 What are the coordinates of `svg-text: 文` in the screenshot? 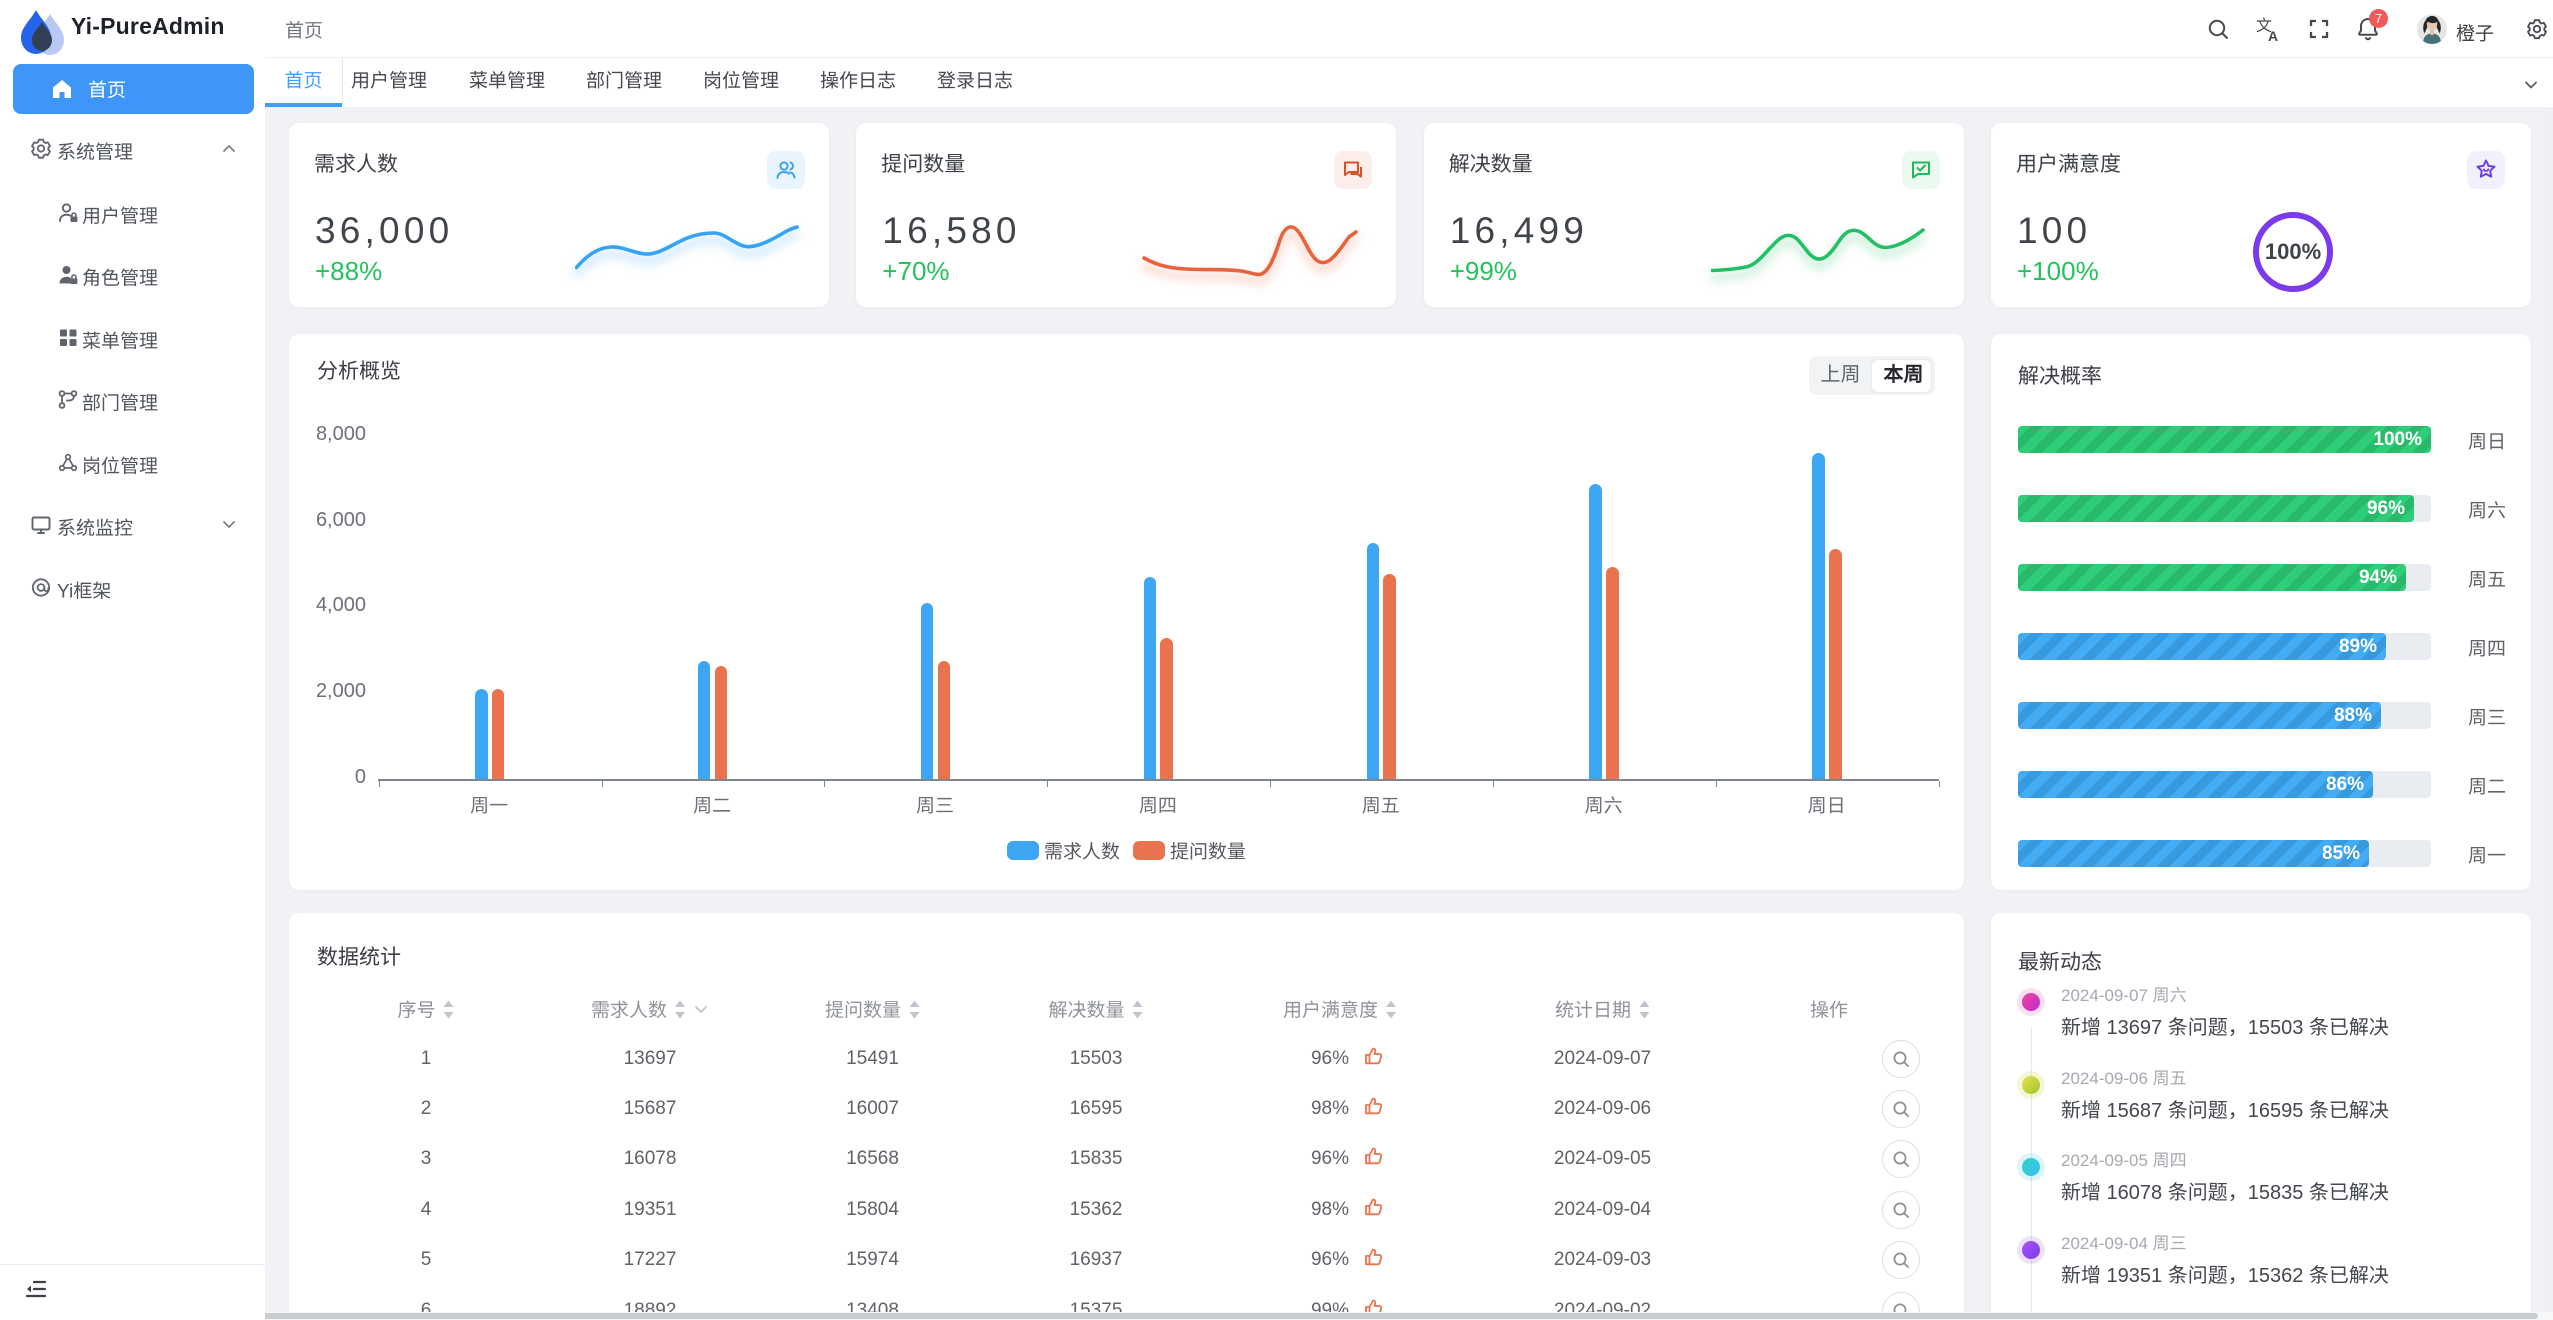 It's located at (2264, 26).